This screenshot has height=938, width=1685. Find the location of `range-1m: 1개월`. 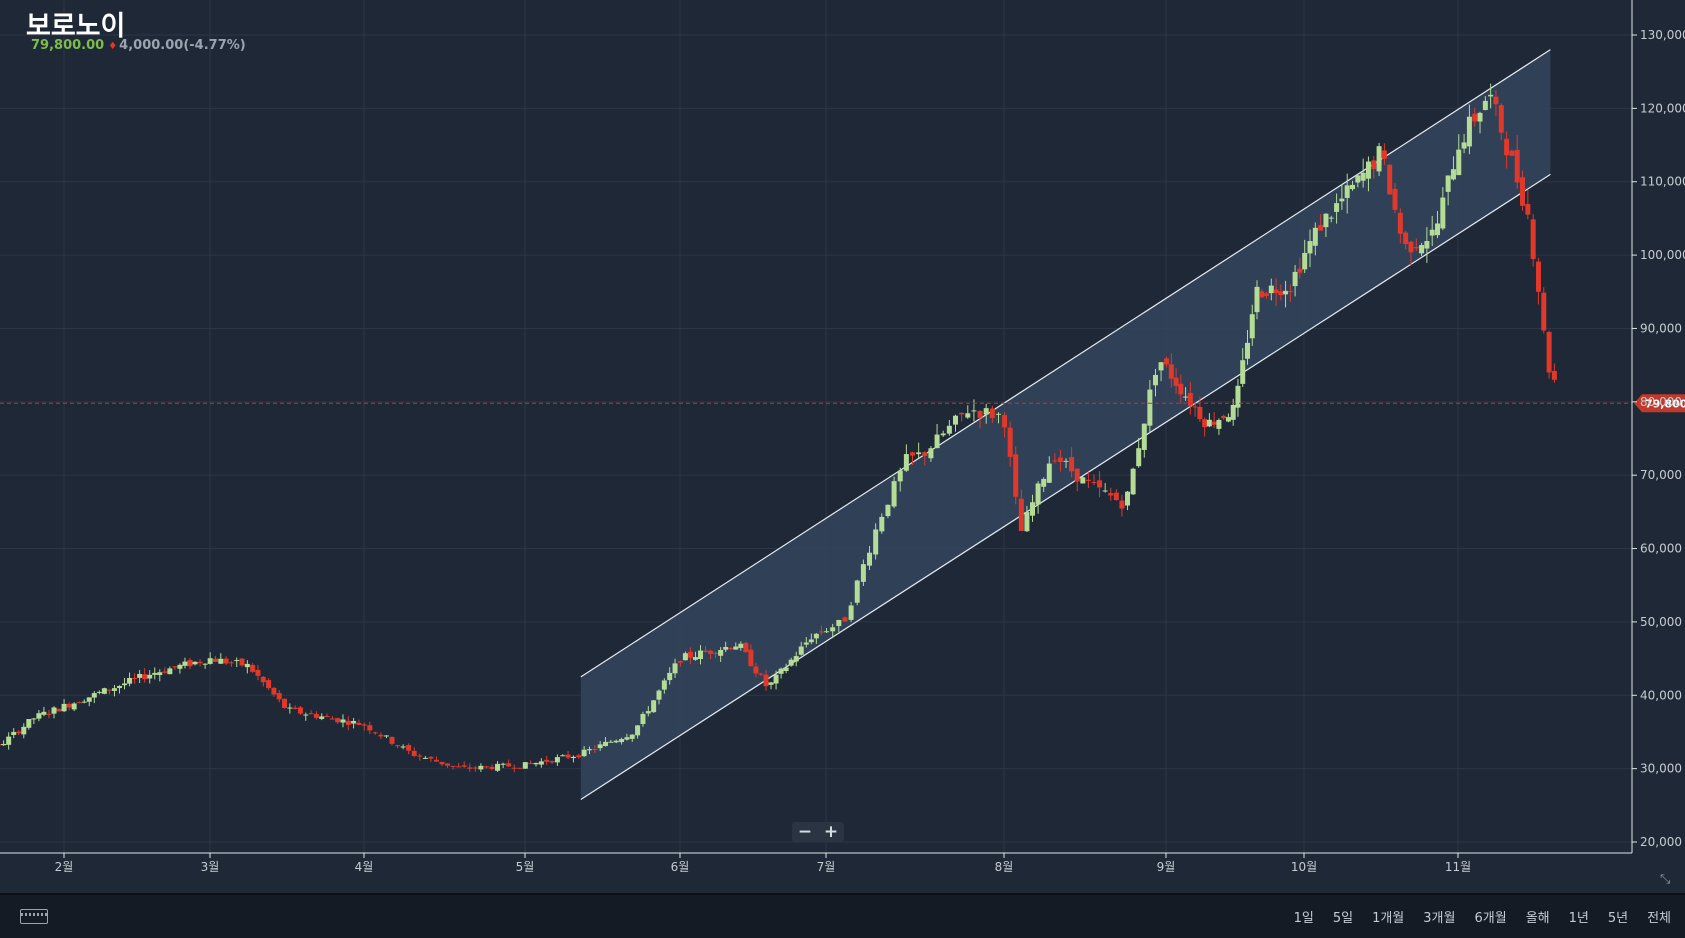

range-1m: 1개월 is located at coordinates (1388, 918).